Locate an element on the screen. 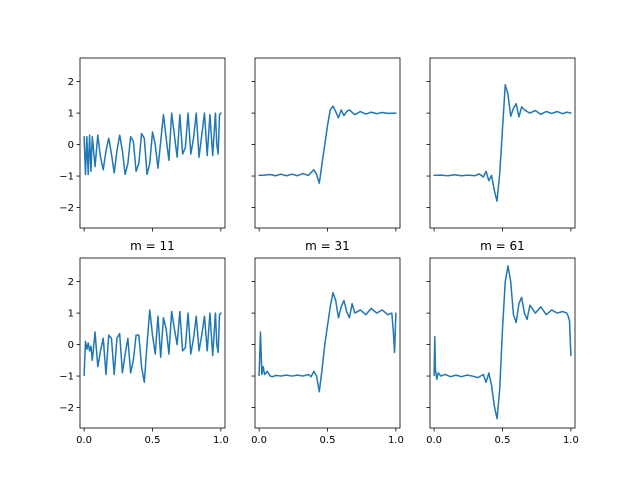 This screenshot has height=480, width=640. subplot-1-0: −2 −1 0 1 2 0.0 0.5 1.0 m = 11 is located at coordinates (144, 342).